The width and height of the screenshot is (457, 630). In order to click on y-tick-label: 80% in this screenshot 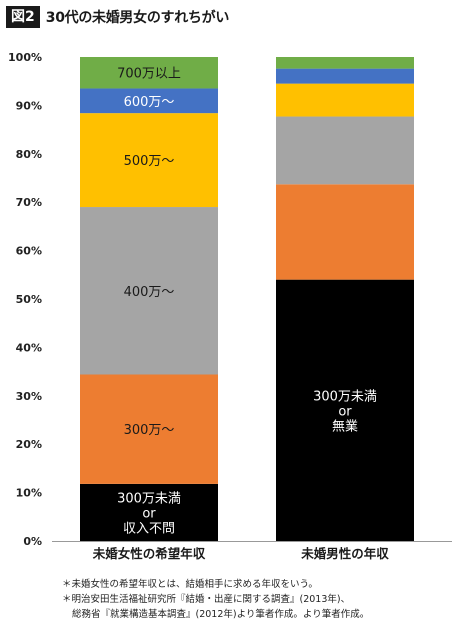, I will do `click(29, 154)`.